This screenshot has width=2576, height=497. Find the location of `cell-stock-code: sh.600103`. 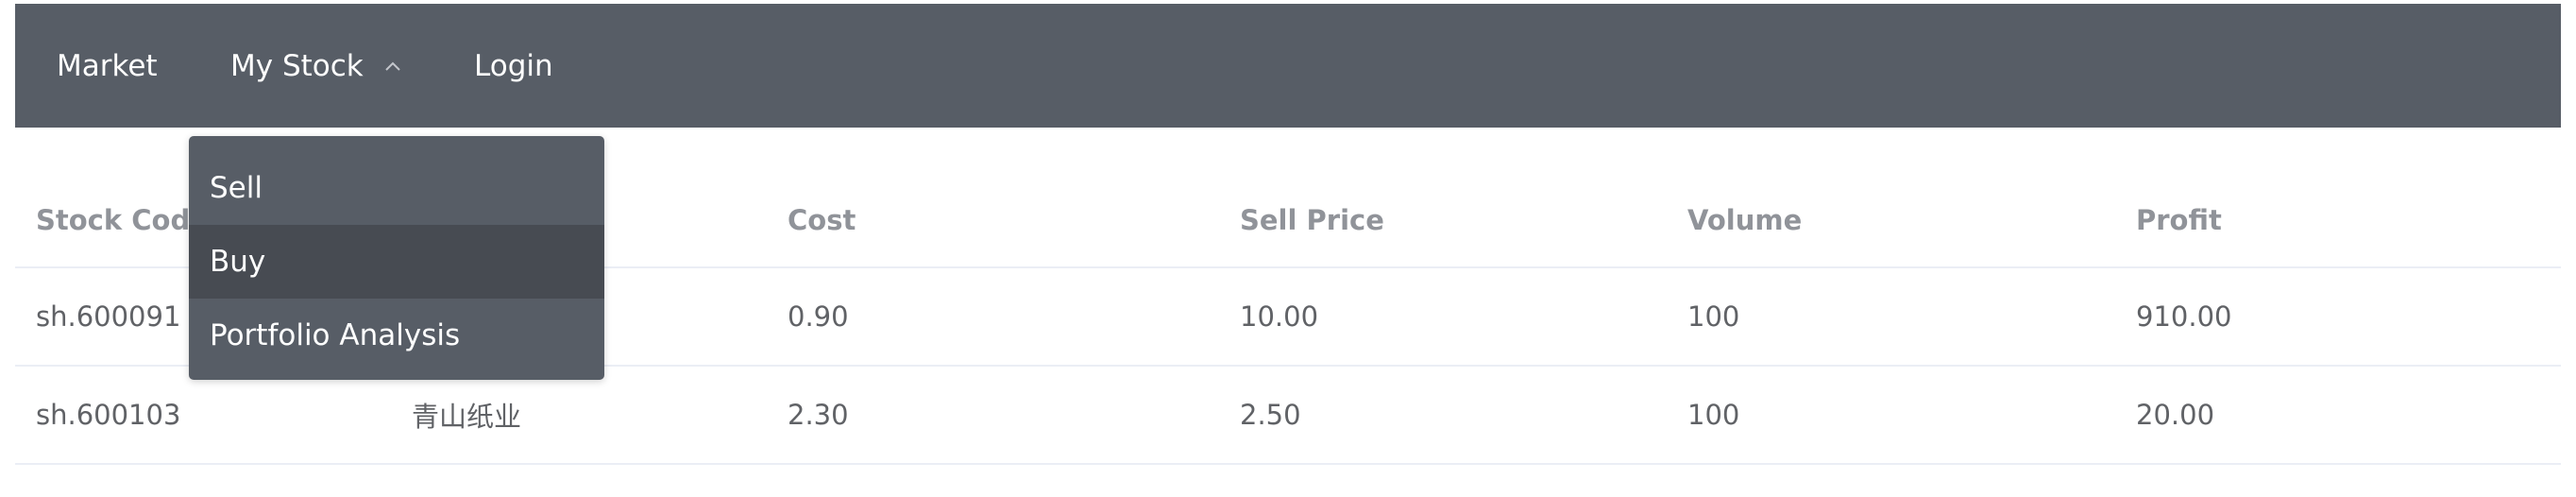

cell-stock-code: sh.600103 is located at coordinates (108, 415).